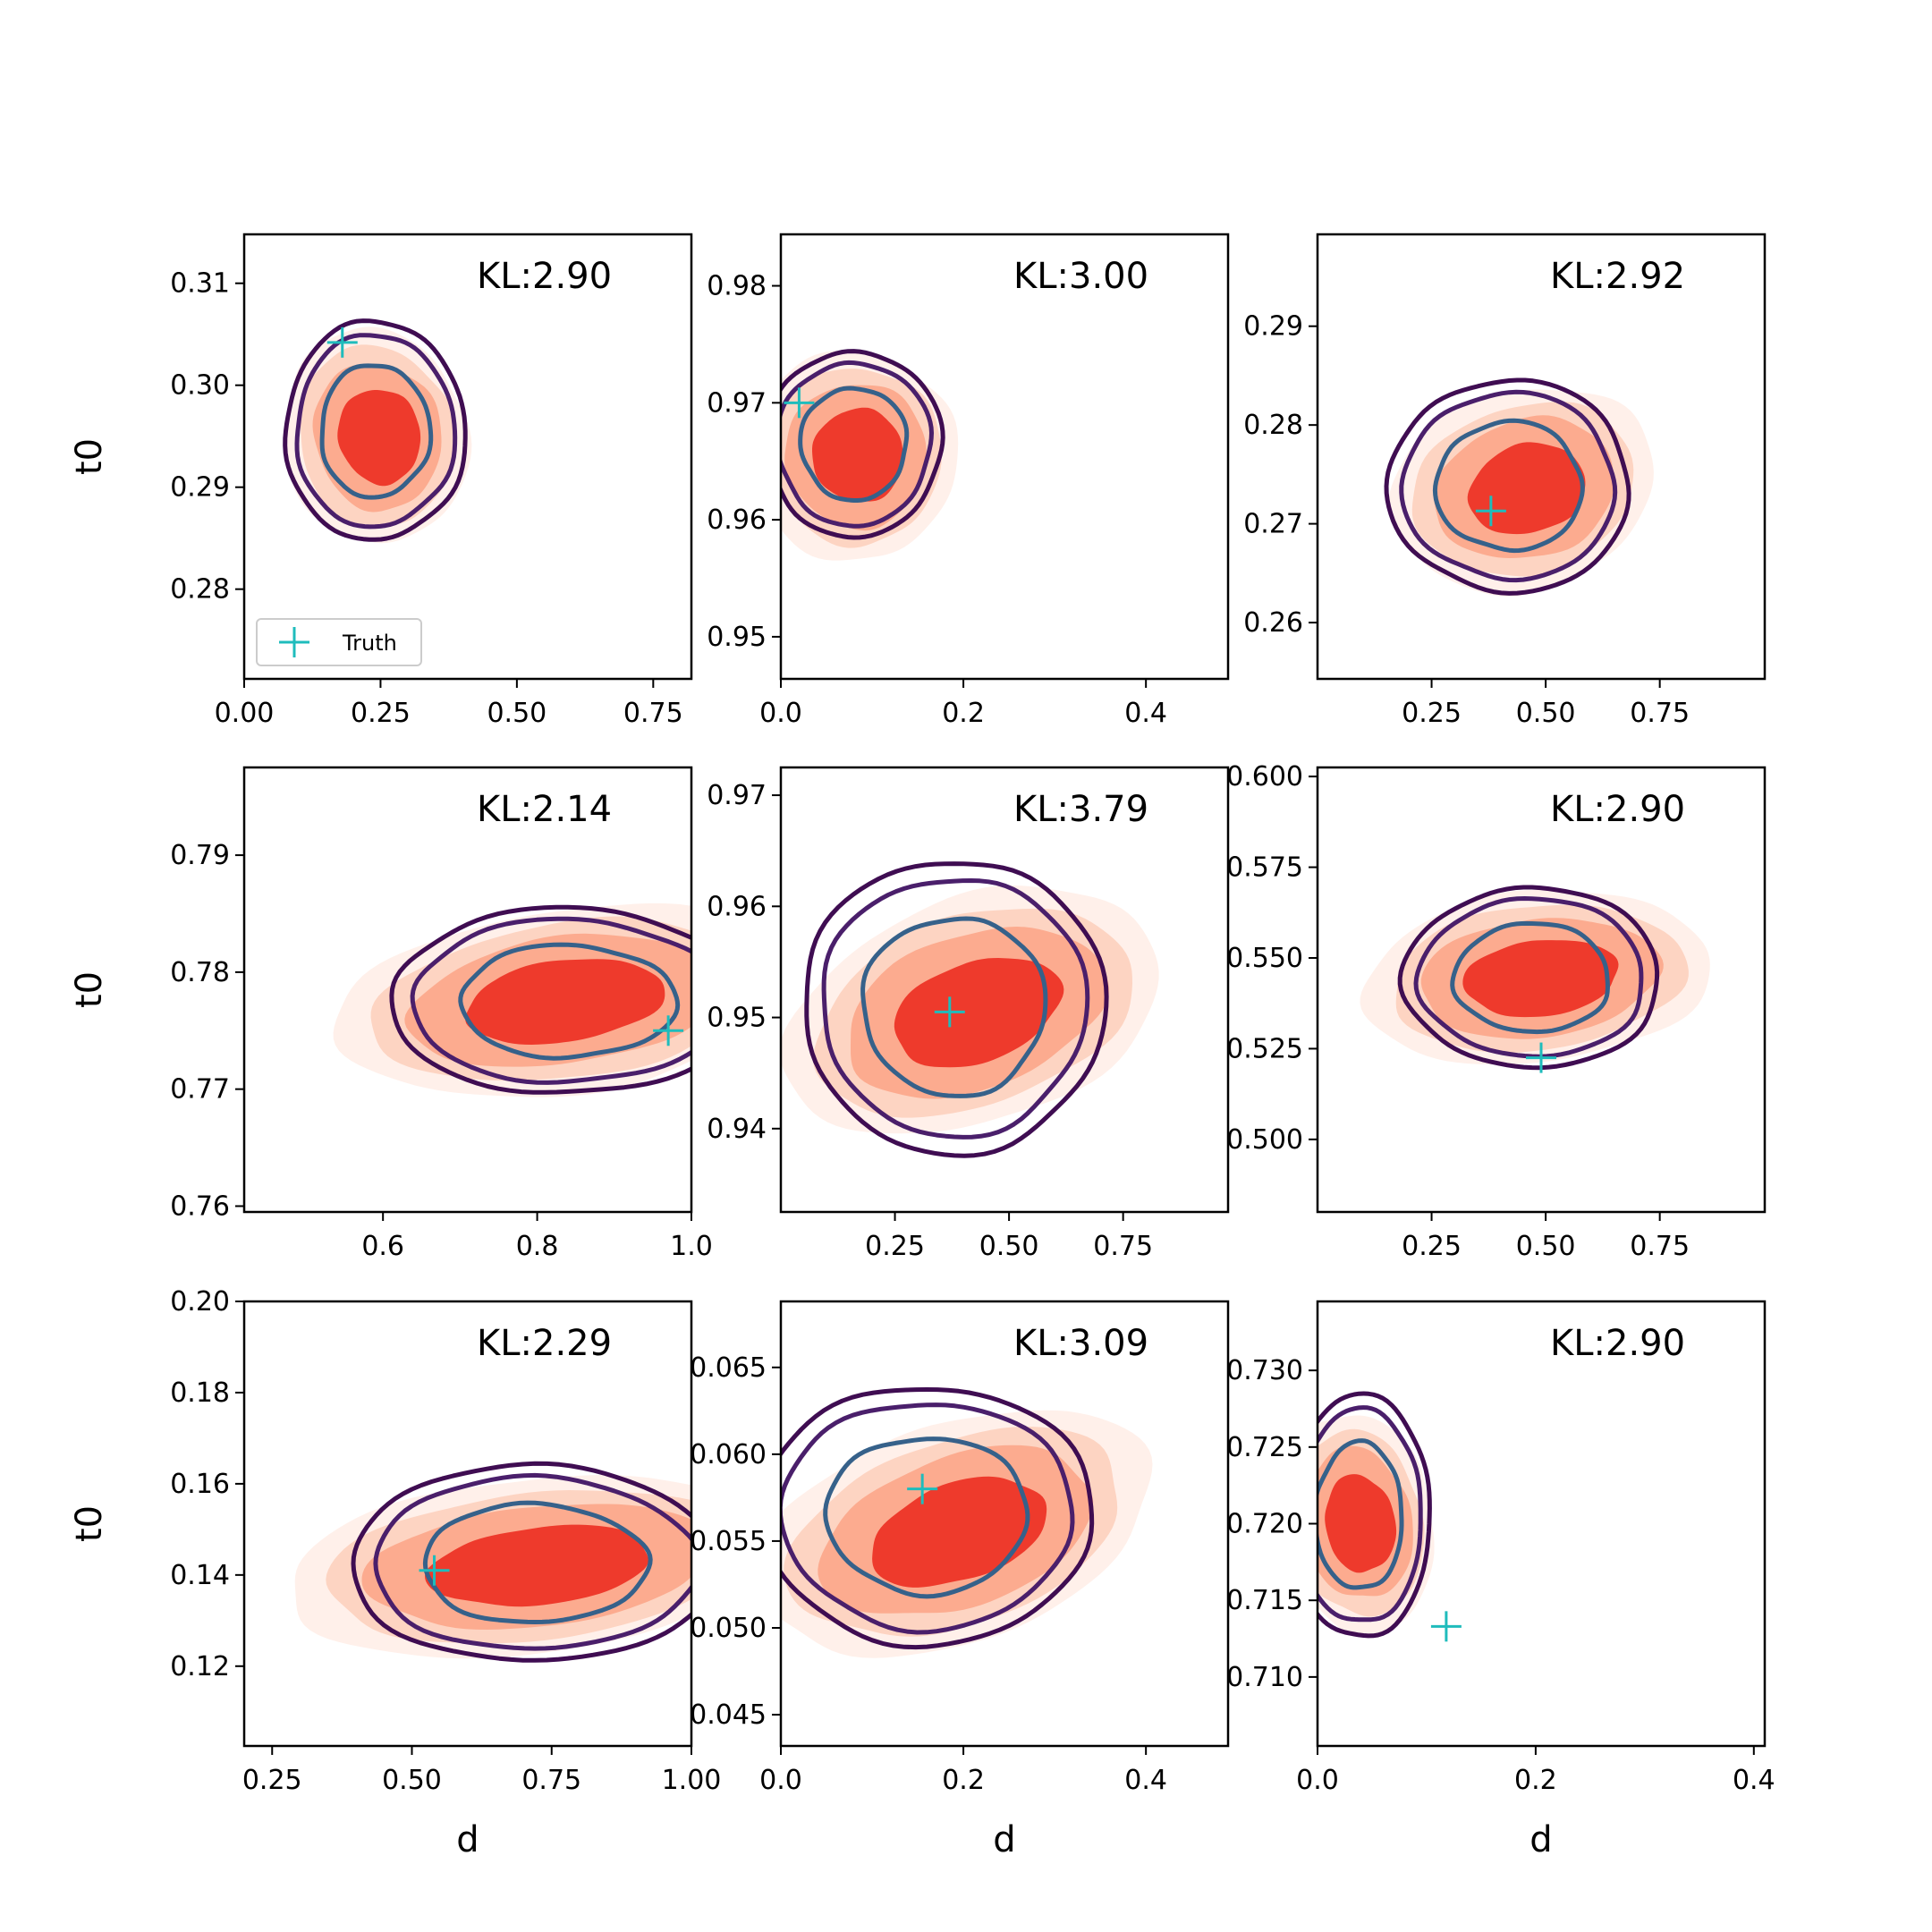  I want to click on y-tick-label: 0.18, so click(200, 1393).